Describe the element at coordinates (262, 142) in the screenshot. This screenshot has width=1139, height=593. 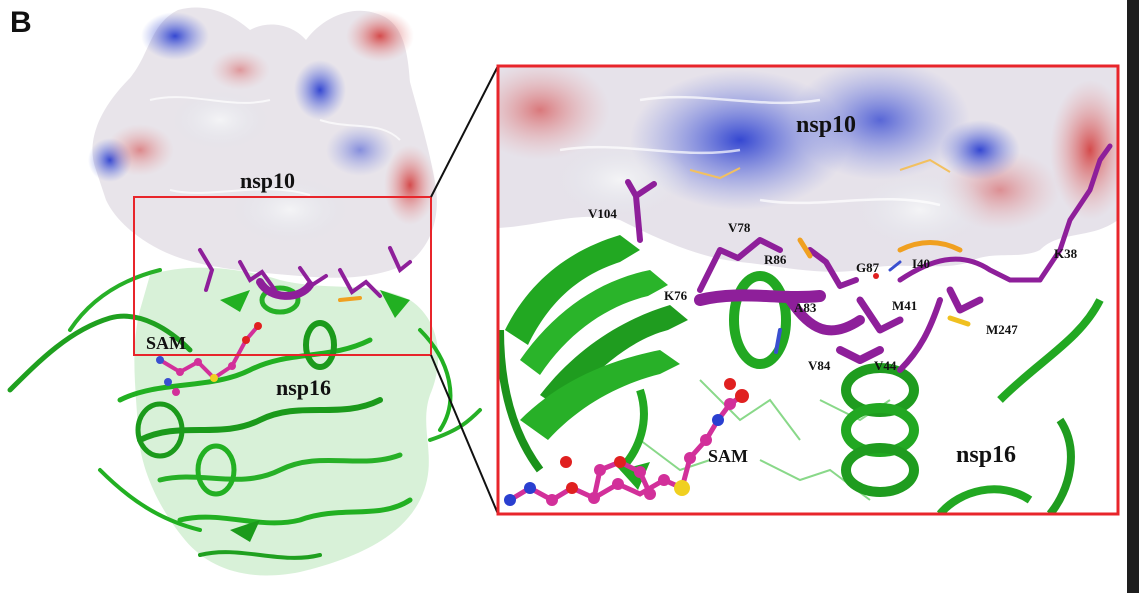
I see `overview-nsp10-surface` at that location.